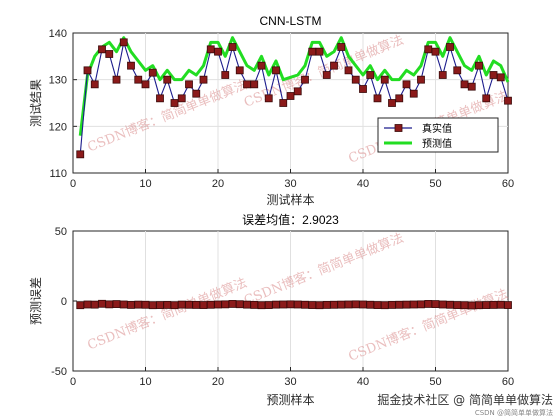  What do you see at coordinates (145, 184) in the screenshot?
I see `x-tick-label: 10` at bounding box center [145, 184].